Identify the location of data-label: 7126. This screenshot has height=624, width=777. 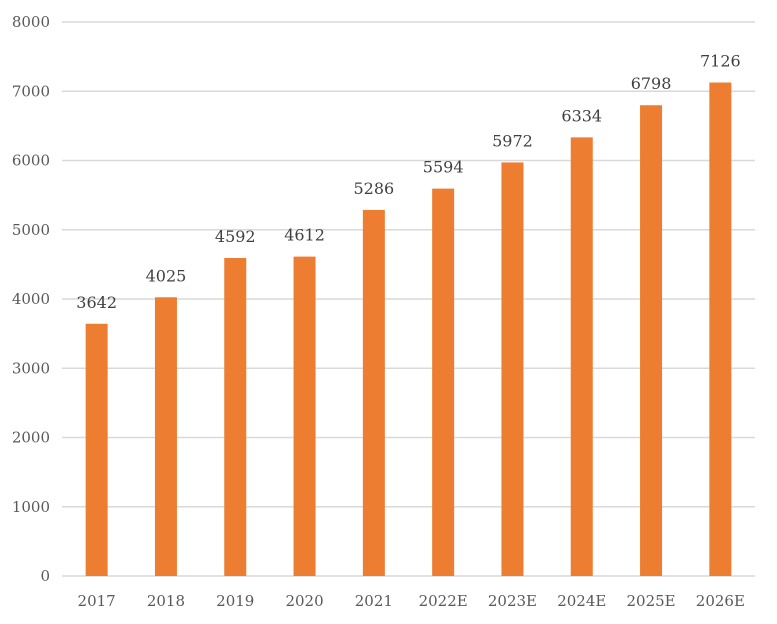
(720, 61).